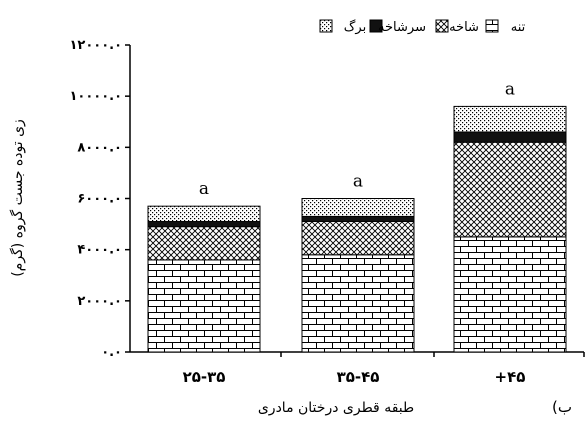 This screenshot has width=587, height=424. What do you see at coordinates (17, 198) in the screenshot?
I see `y-axis-title: زی توده جست گروه (گرم)` at bounding box center [17, 198].